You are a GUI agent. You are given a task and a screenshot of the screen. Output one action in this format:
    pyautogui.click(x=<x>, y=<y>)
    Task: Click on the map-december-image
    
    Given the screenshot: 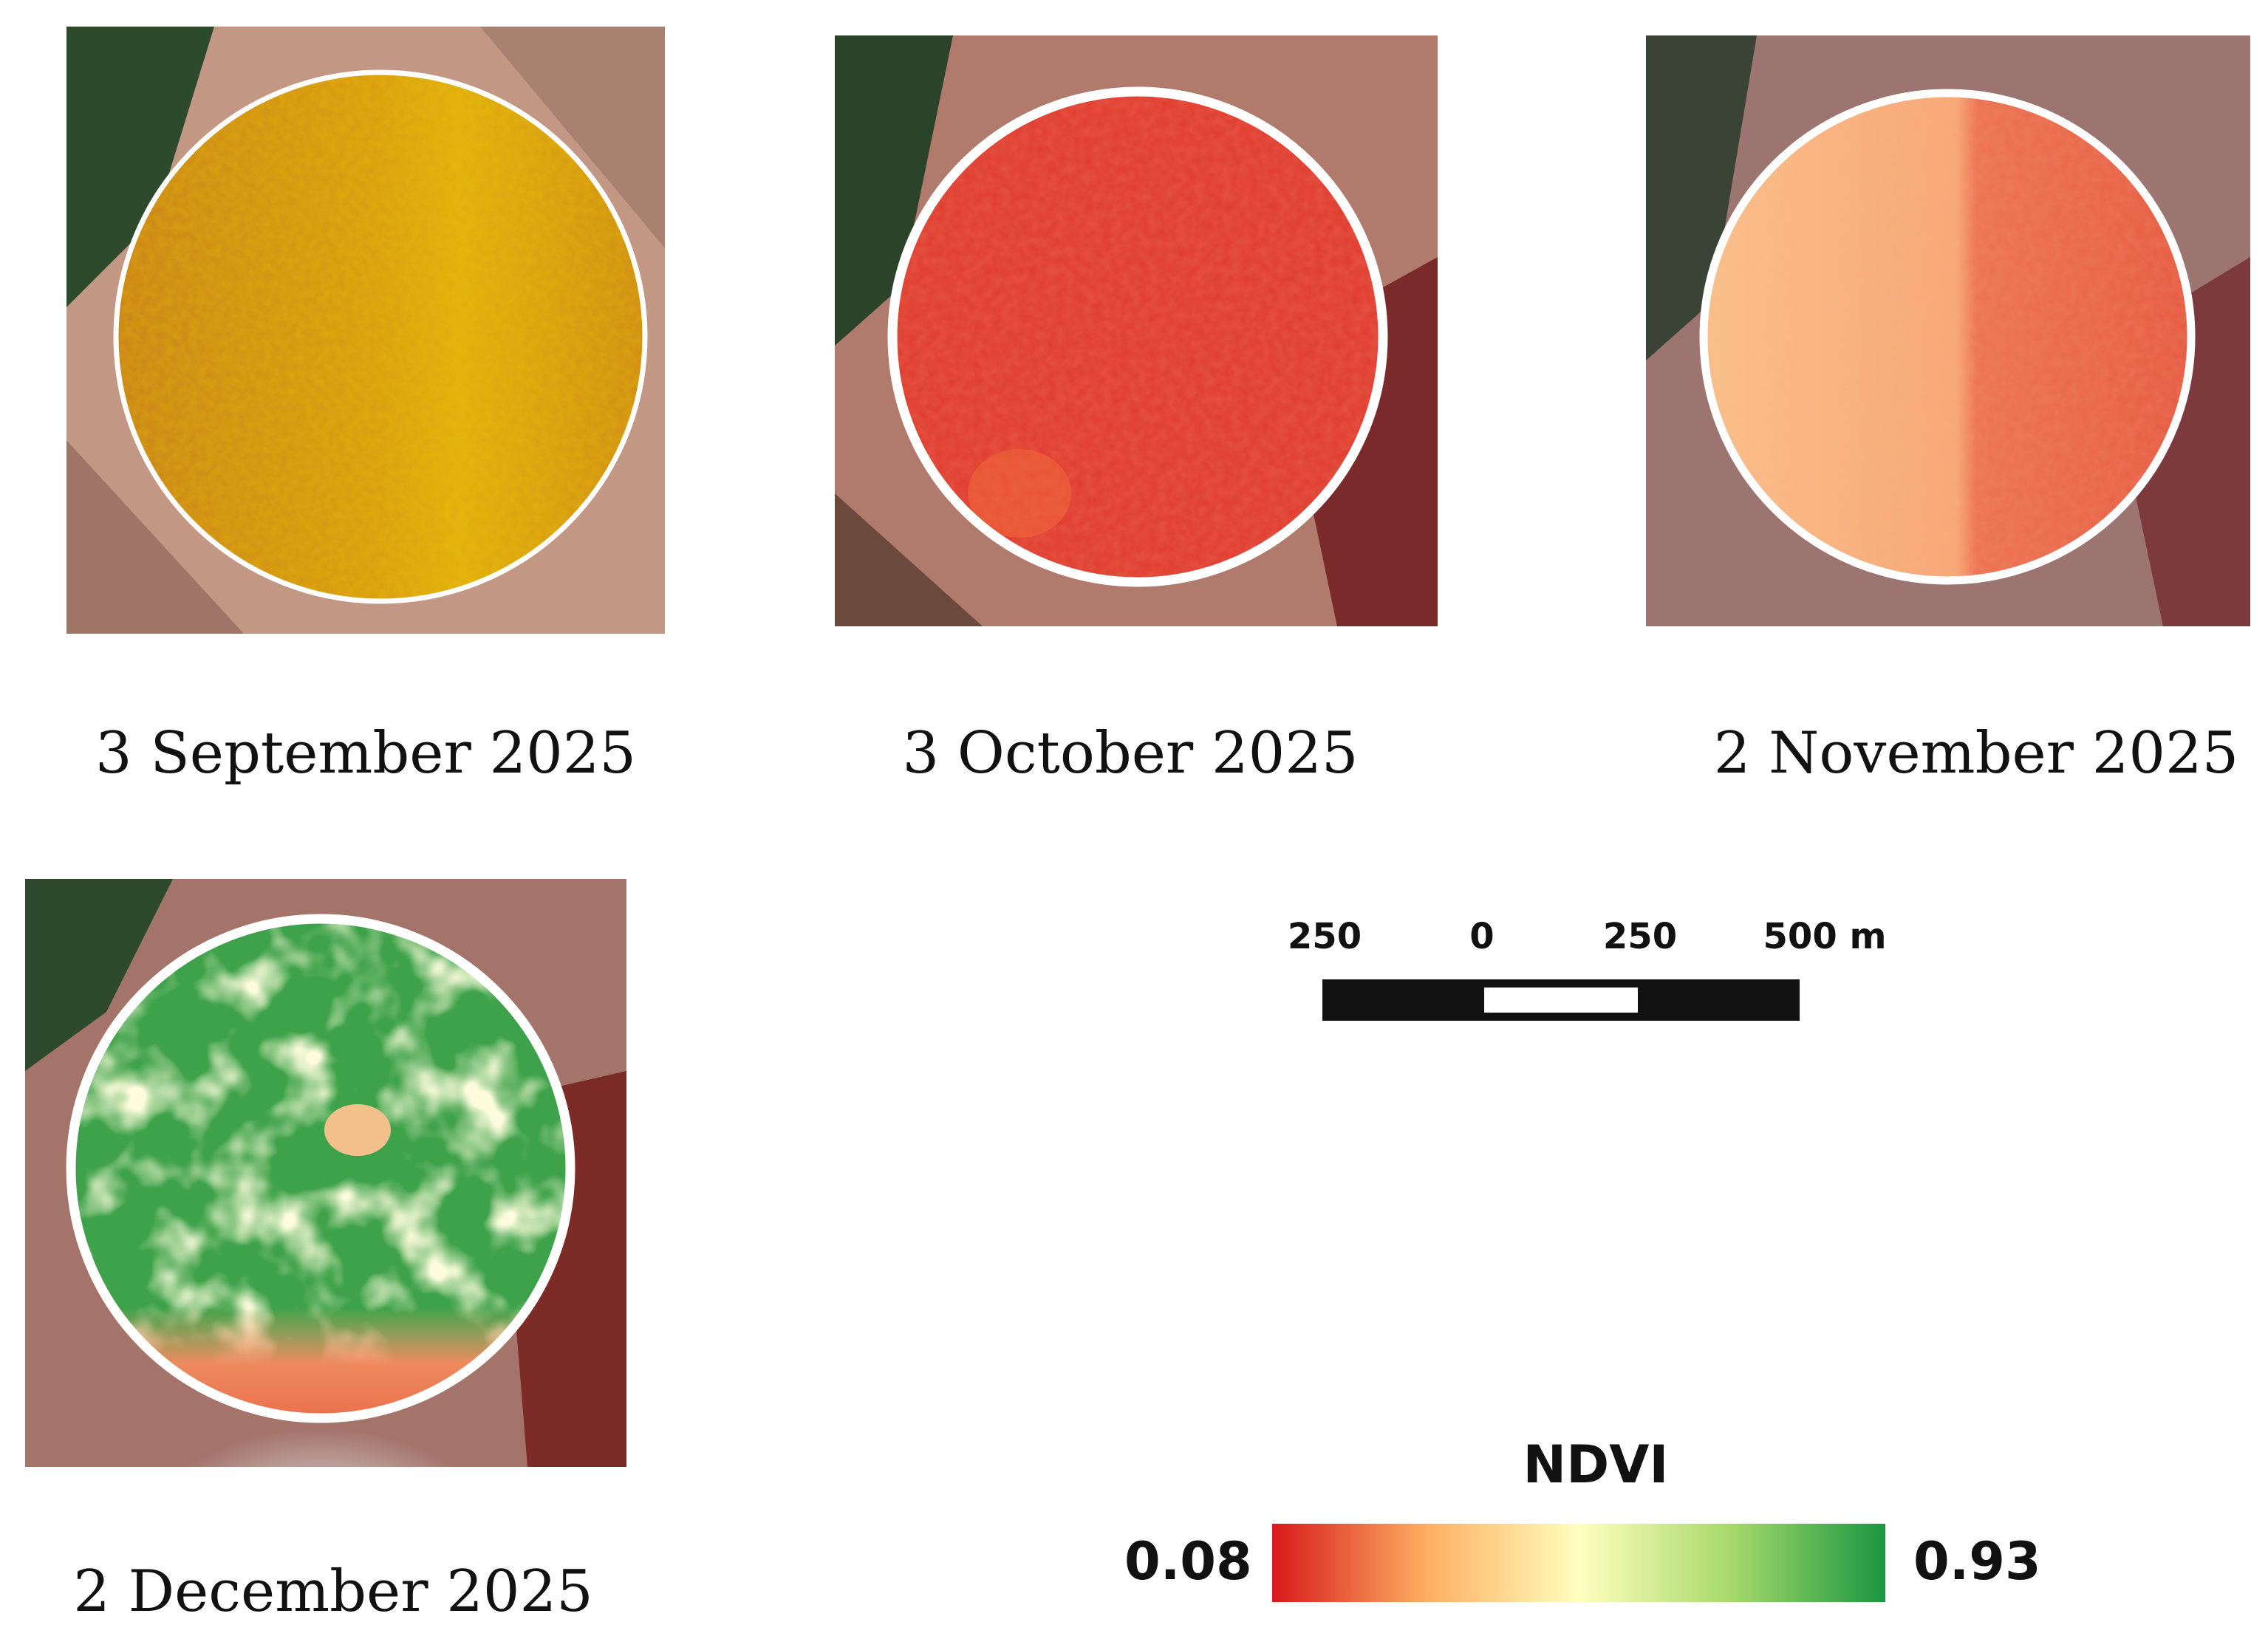 What is the action you would take?
    pyautogui.click(x=325, y=1173)
    